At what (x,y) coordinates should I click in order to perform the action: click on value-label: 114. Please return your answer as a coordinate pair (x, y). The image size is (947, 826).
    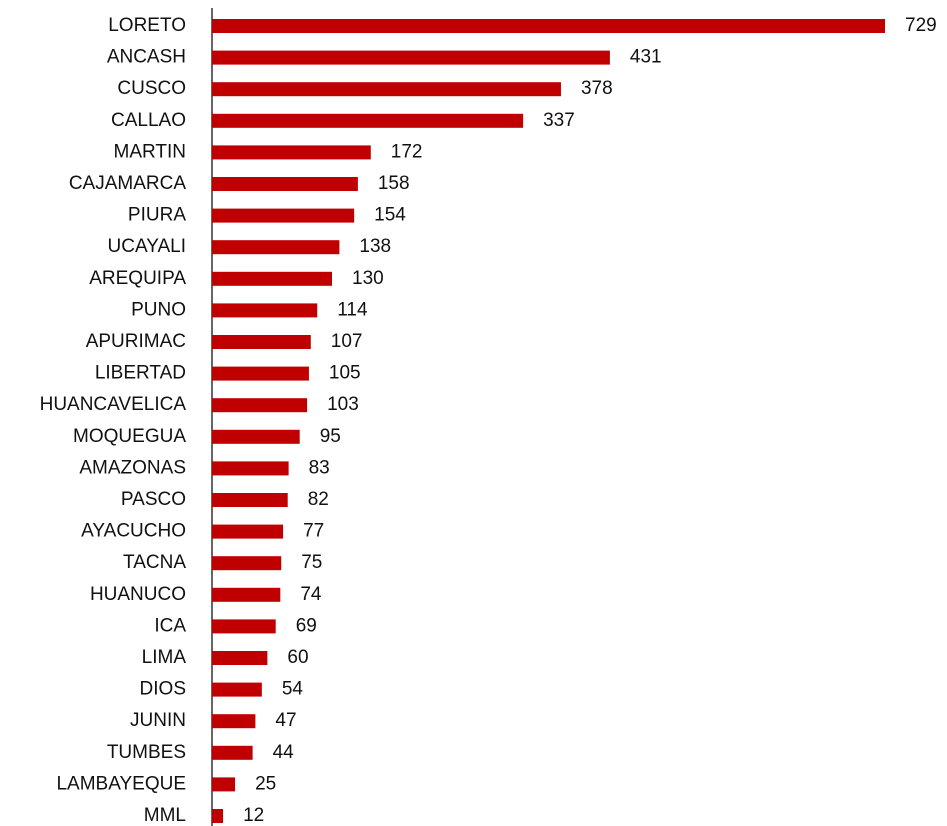
    Looking at the image, I should click on (352, 309).